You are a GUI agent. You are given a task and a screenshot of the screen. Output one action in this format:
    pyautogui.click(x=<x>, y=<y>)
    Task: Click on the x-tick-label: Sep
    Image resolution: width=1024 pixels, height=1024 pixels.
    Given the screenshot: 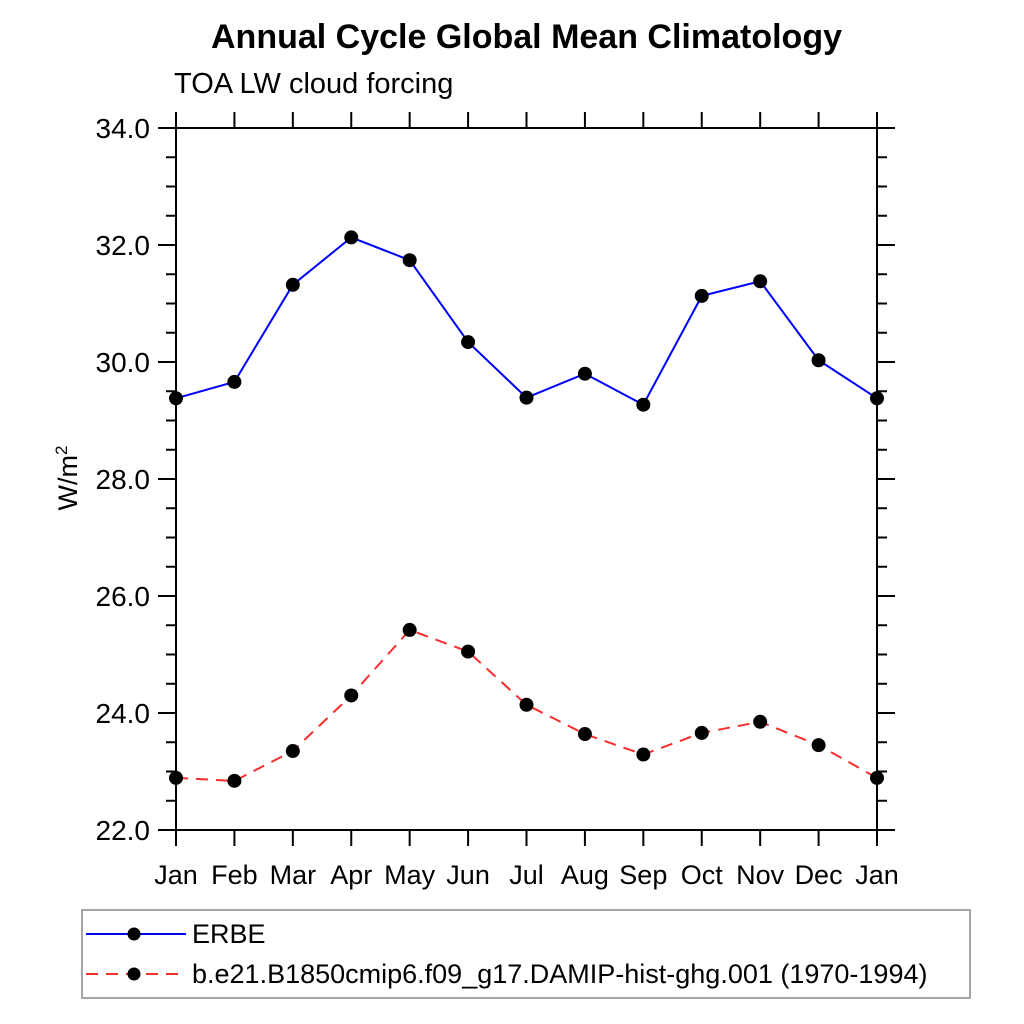 What is the action you would take?
    pyautogui.click(x=643, y=875)
    